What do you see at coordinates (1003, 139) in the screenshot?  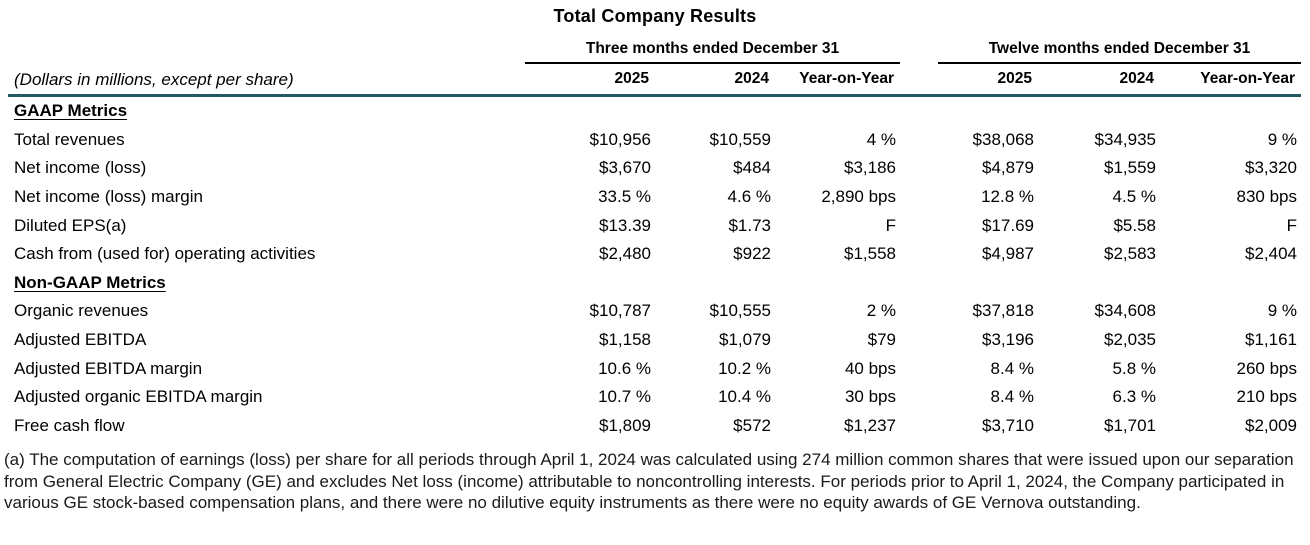 I see `metric-value: $38,068` at bounding box center [1003, 139].